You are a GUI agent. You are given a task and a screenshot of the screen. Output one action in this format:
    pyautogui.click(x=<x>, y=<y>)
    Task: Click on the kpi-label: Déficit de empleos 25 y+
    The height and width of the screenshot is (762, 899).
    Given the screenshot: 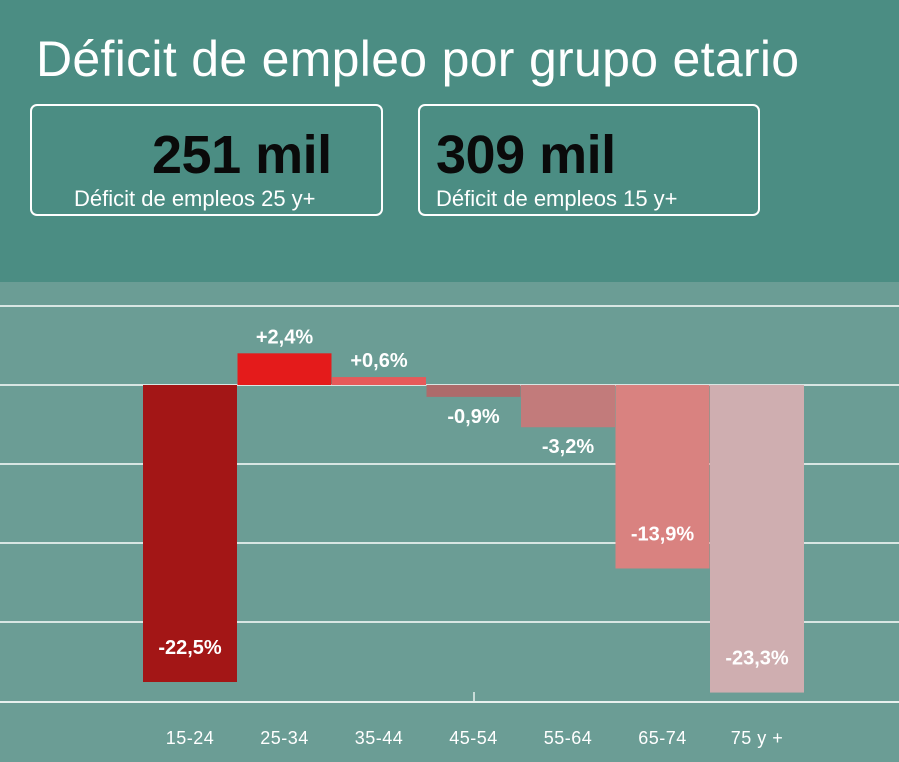 What is the action you would take?
    pyautogui.click(x=195, y=198)
    